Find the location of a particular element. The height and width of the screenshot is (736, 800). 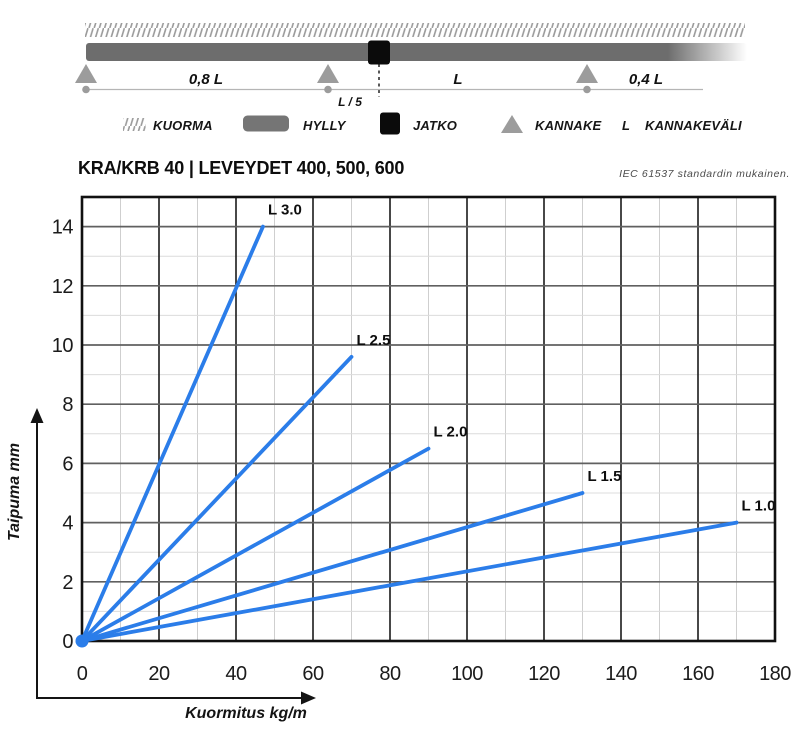

x-tick-label: 40 is located at coordinates (236, 674).